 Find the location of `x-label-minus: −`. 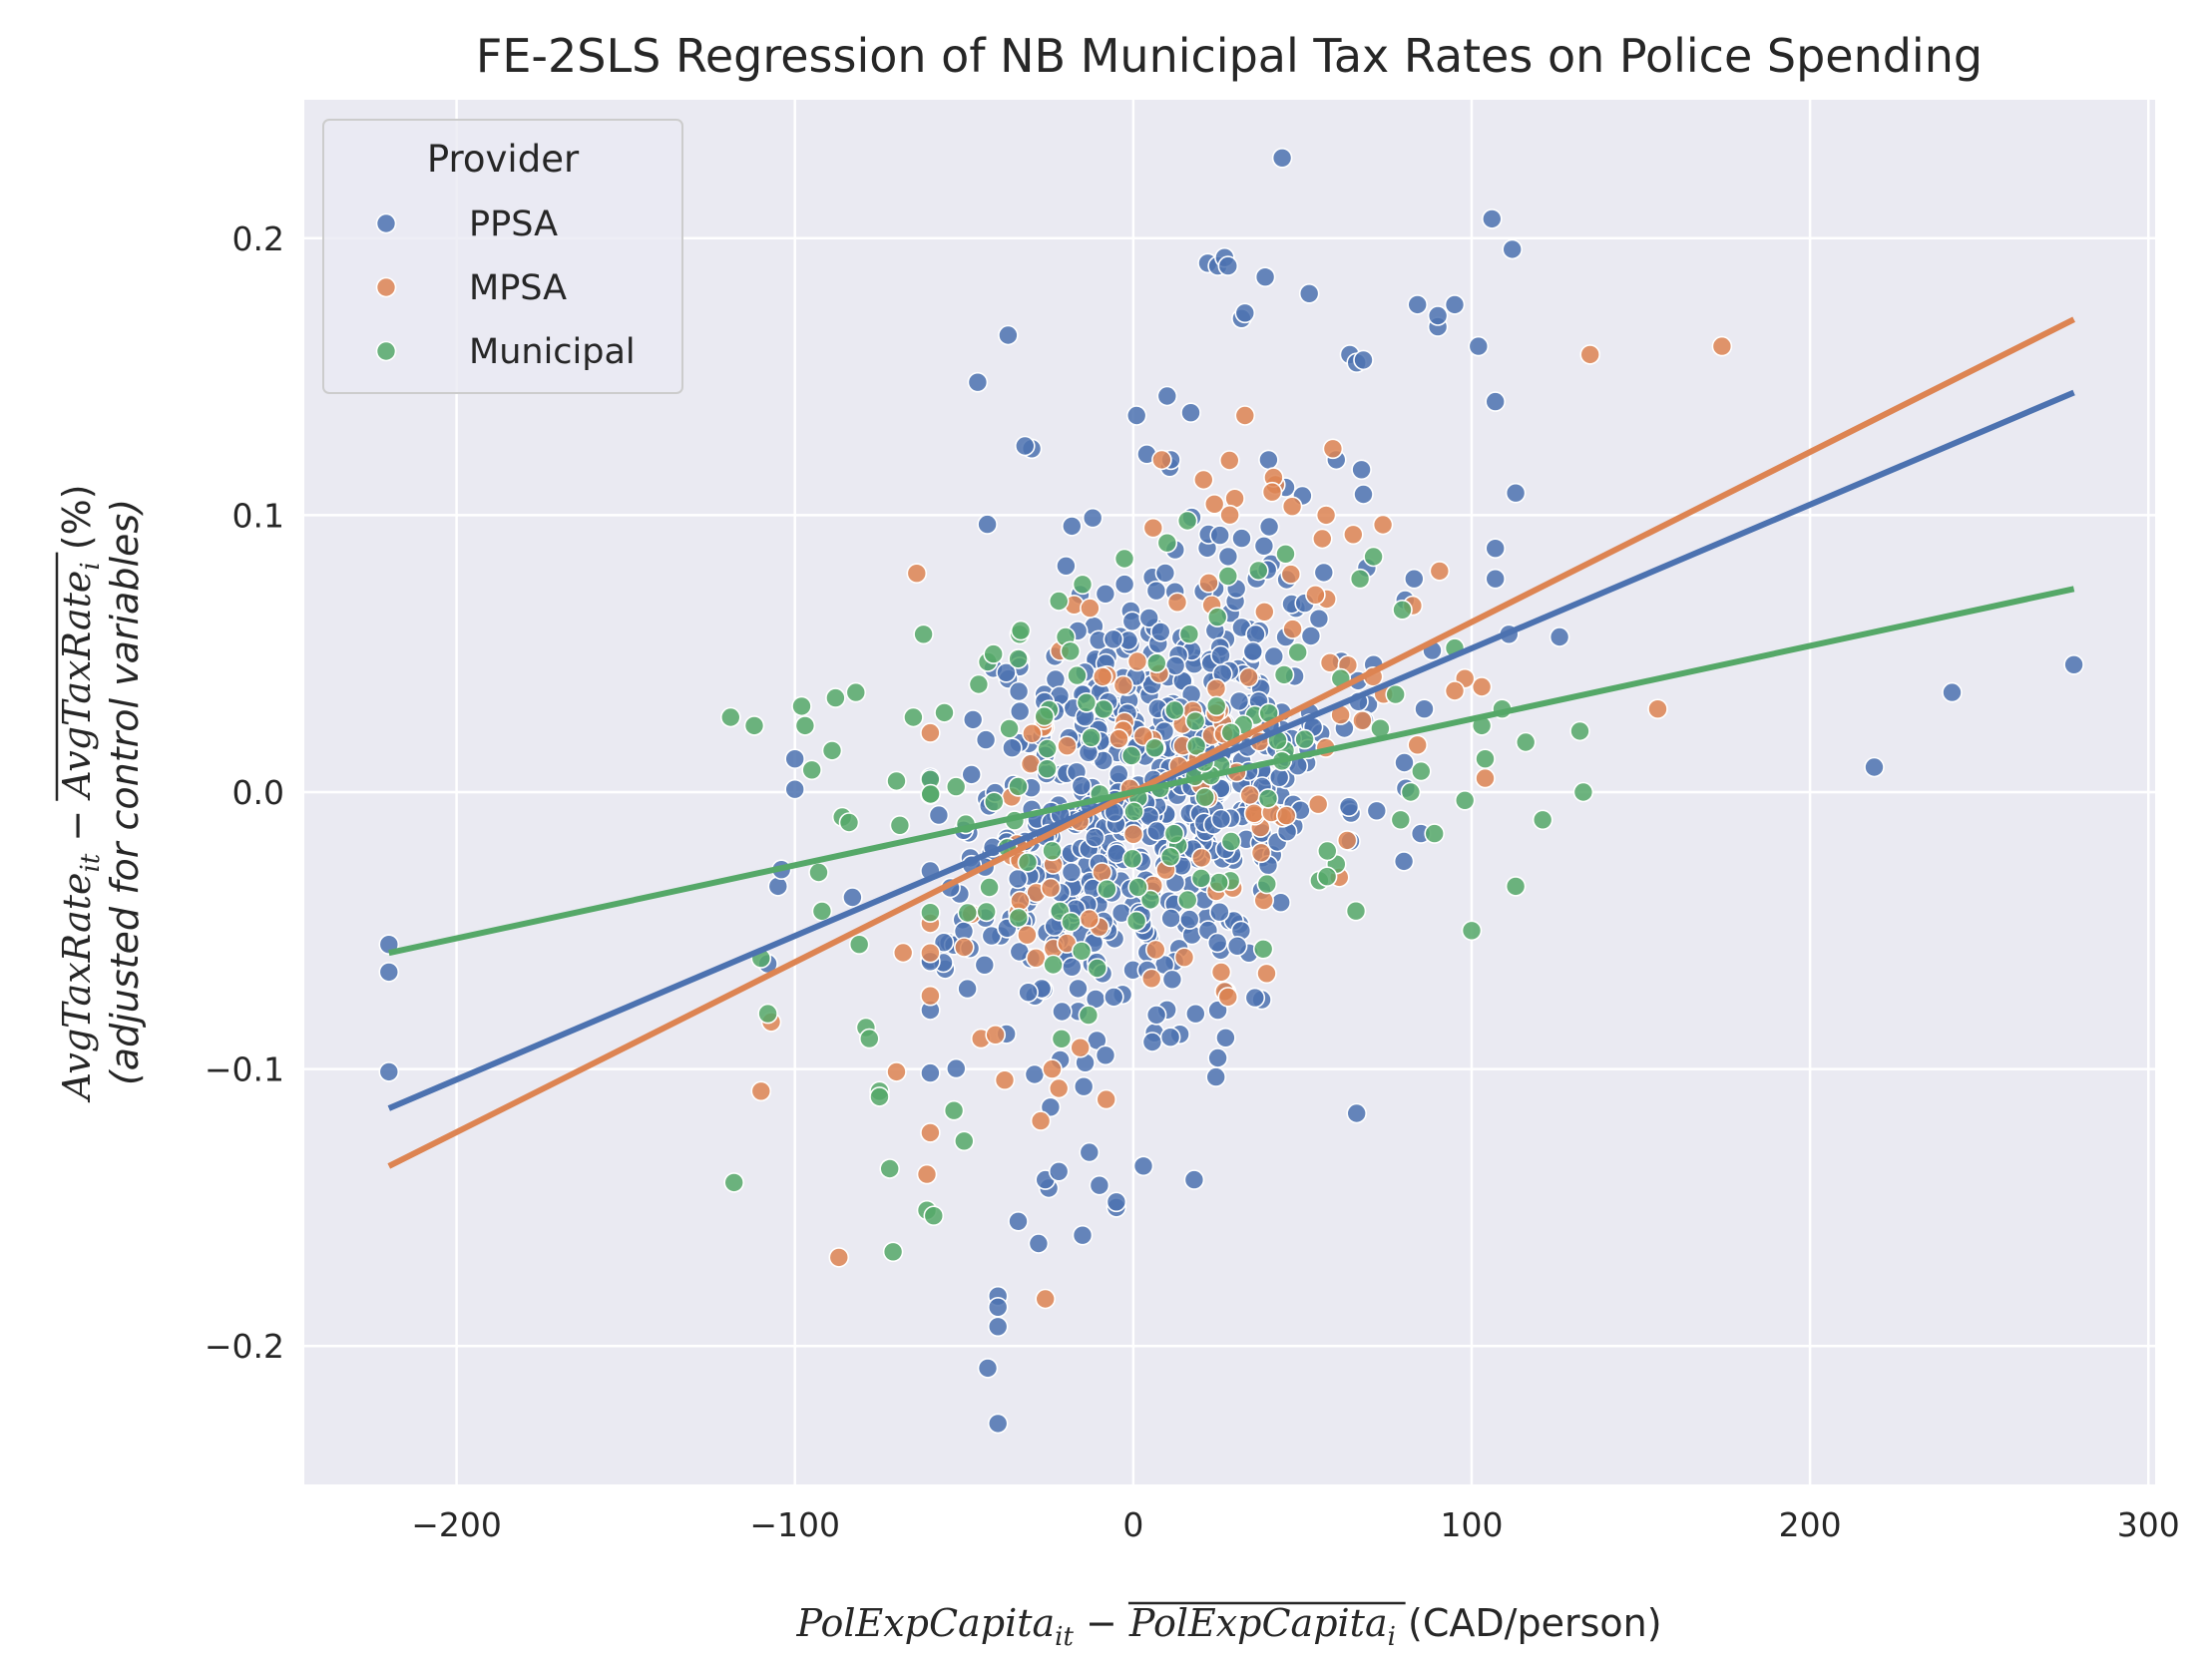

x-label-minus: − is located at coordinates (1101, 1623).